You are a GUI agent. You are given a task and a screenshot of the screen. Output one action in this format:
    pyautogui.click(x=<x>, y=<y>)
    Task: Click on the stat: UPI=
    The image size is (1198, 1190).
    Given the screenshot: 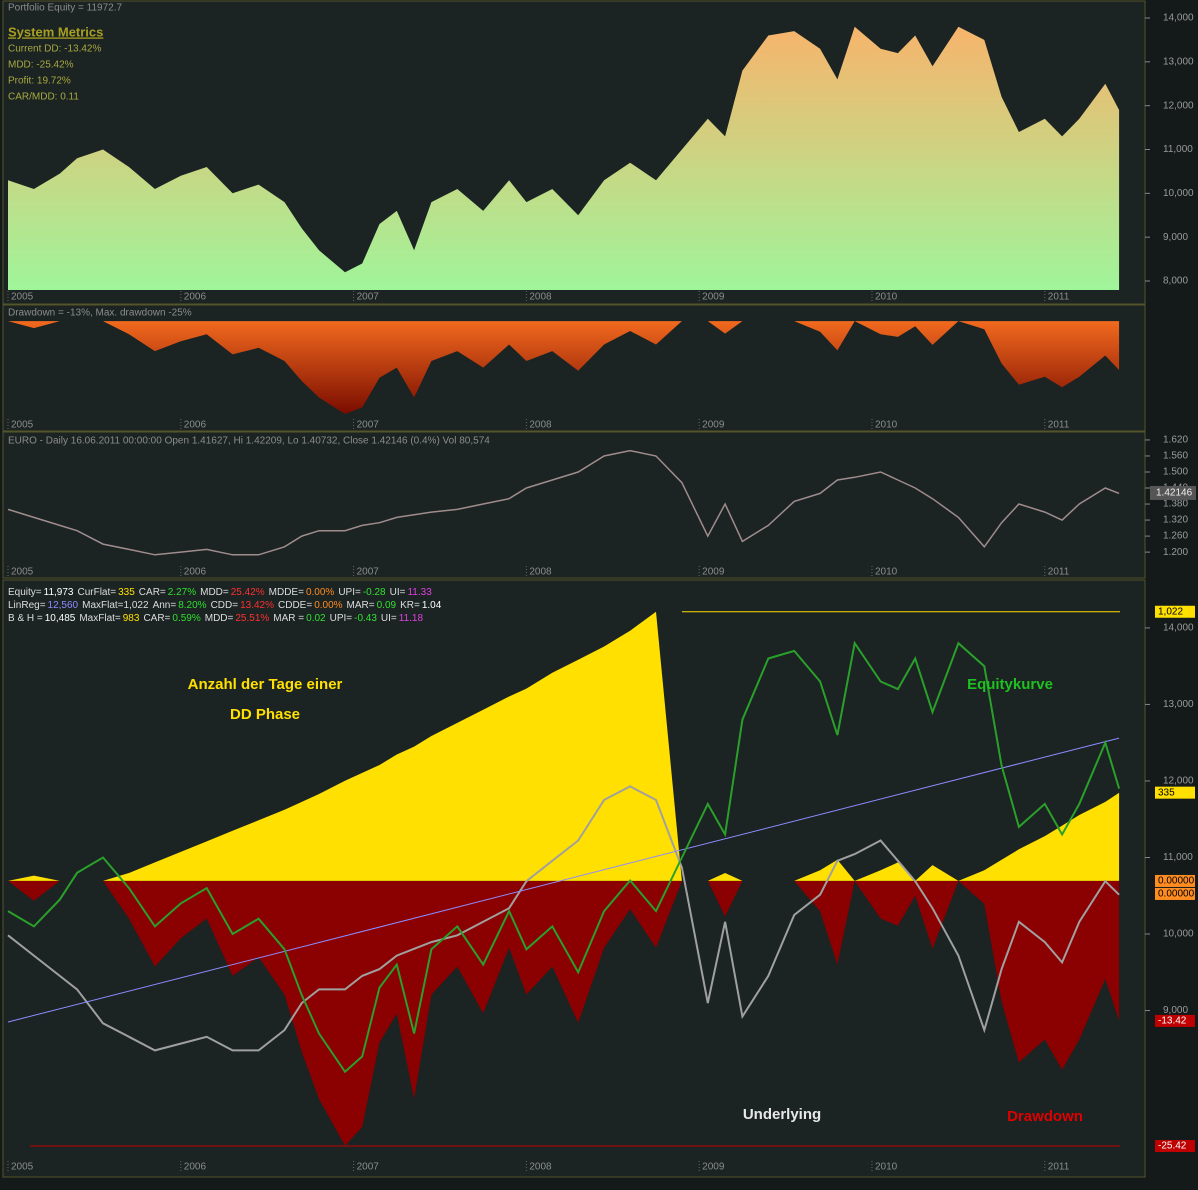 What is the action you would take?
    pyautogui.click(x=341, y=618)
    